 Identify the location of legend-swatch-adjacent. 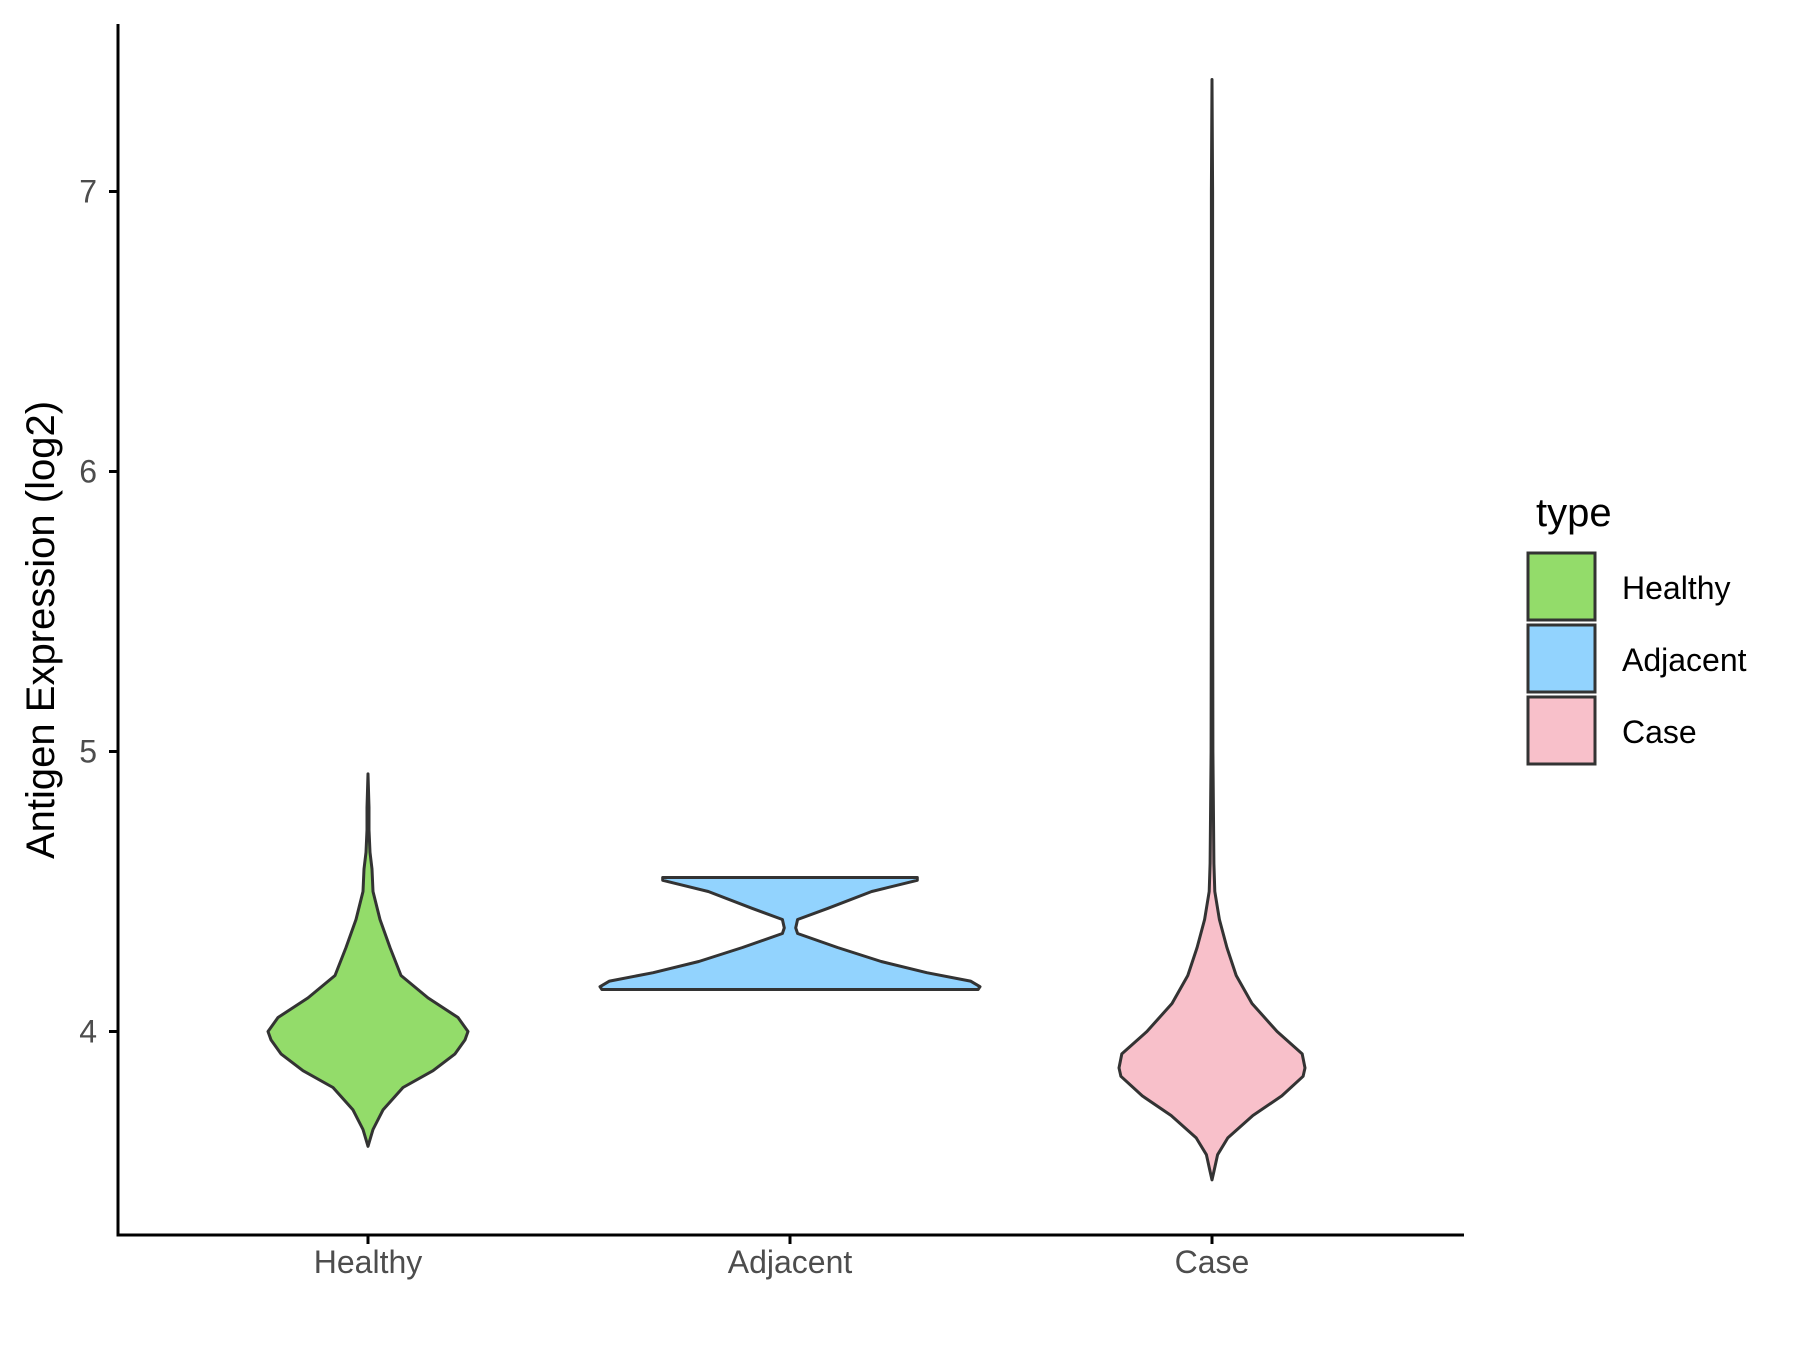
(1561, 658).